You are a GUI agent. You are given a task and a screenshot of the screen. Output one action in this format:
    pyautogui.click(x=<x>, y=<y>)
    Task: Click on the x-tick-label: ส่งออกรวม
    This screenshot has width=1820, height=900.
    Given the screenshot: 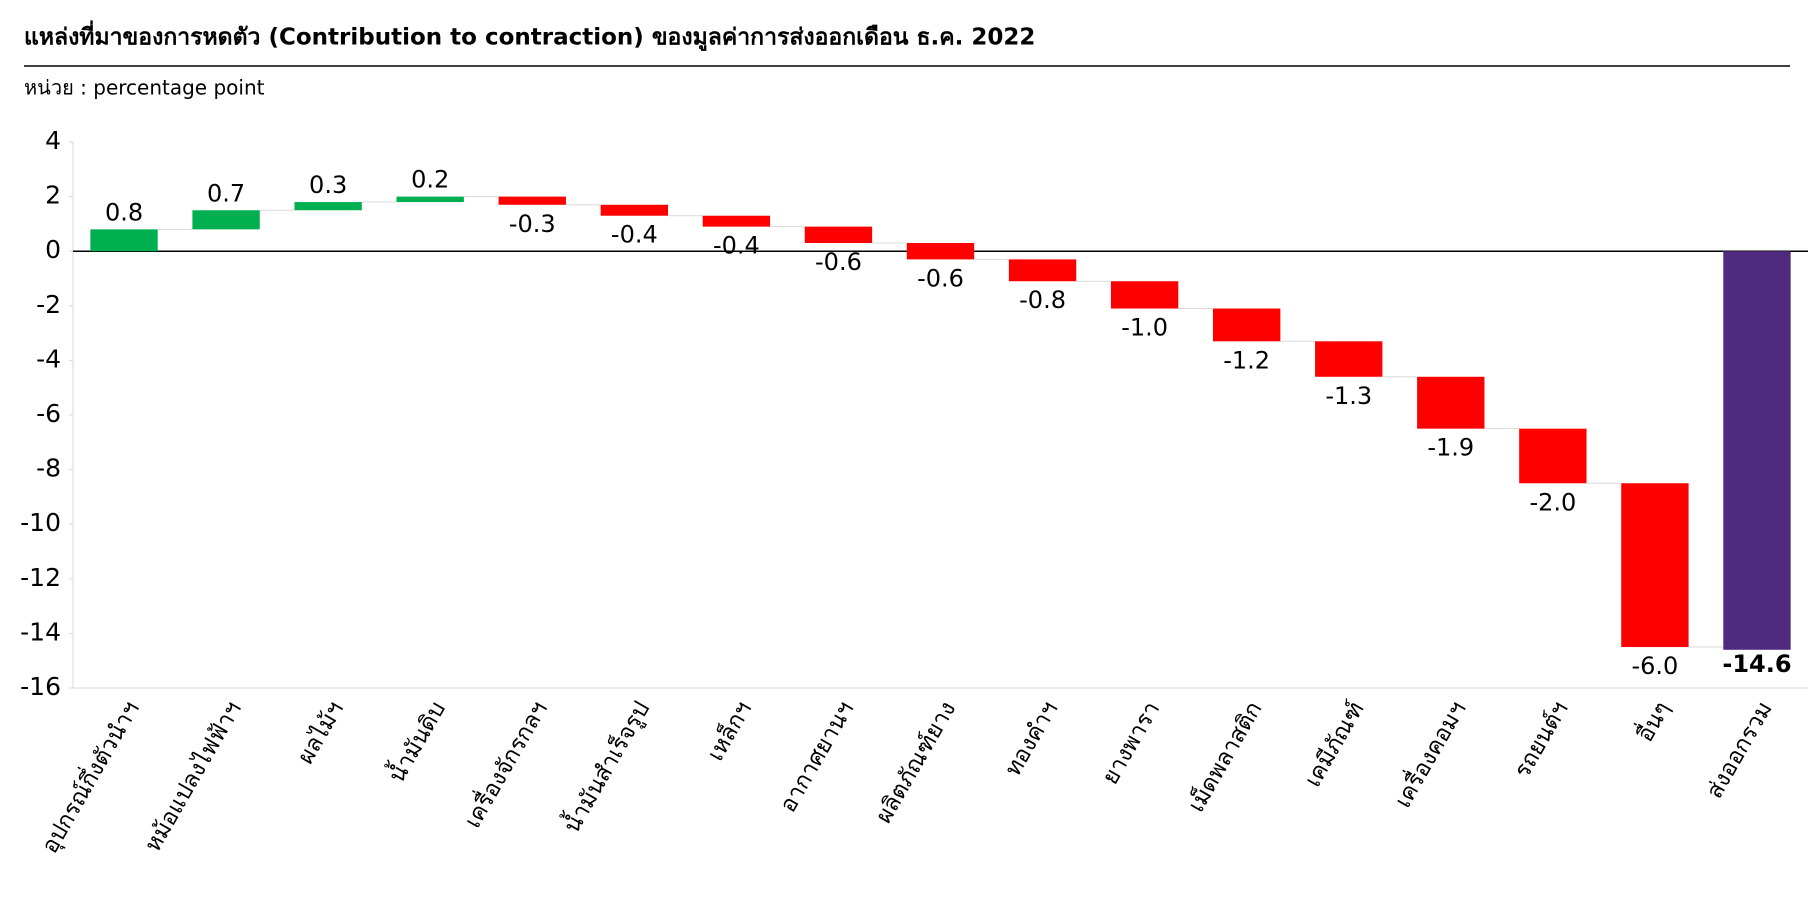 What is the action you would take?
    pyautogui.click(x=1740, y=750)
    